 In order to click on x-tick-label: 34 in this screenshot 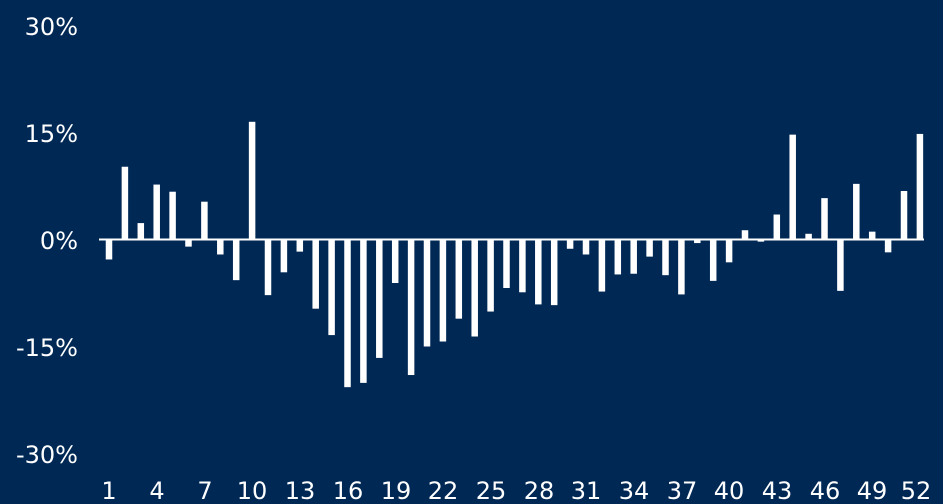, I will do `click(634, 490)`.